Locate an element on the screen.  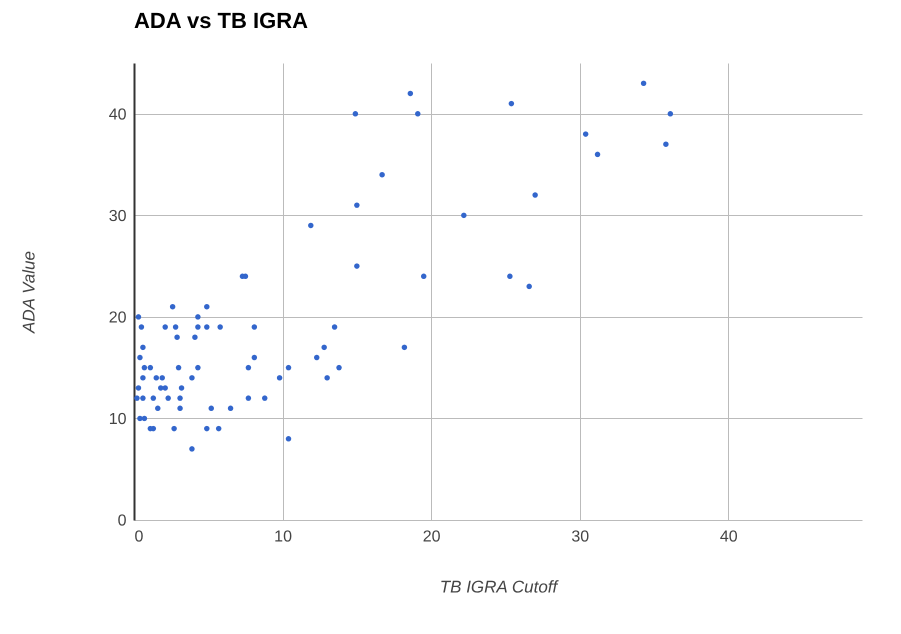
x-tick-label: 10 is located at coordinates (283, 537).